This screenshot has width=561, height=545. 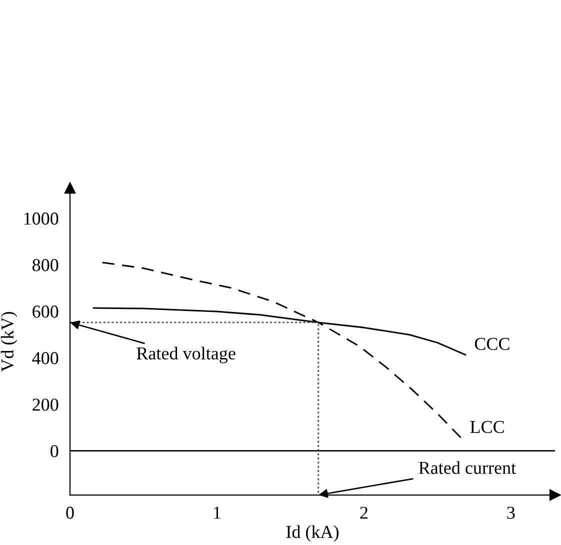 What do you see at coordinates (45, 265) in the screenshot?
I see `y-tick-label: 800` at bounding box center [45, 265].